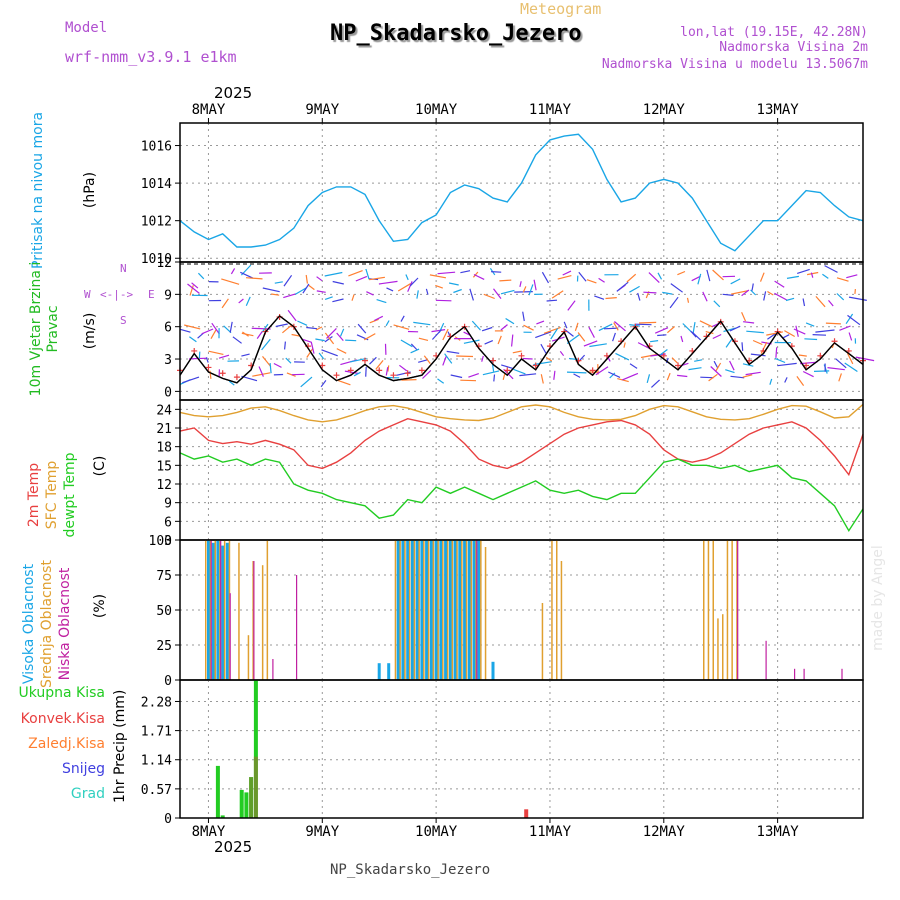 The width and height of the screenshot is (900, 900). I want to click on x-label-top-4: 12MAY, so click(664, 110).